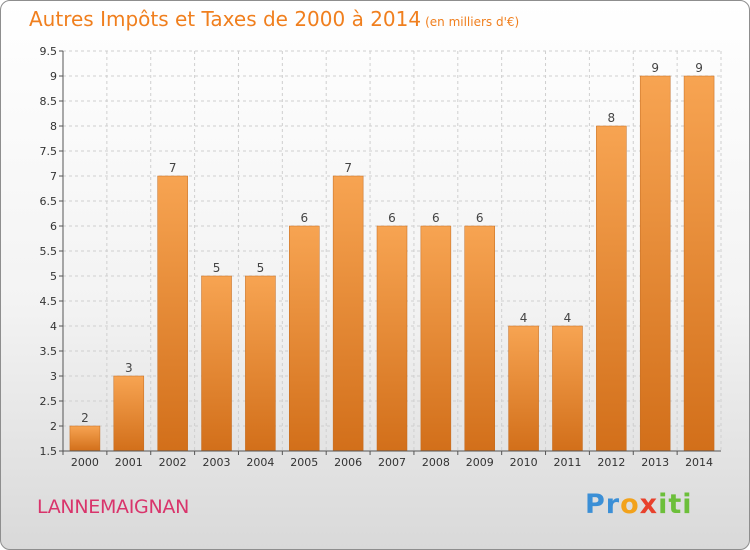 The height and width of the screenshot is (550, 750). I want to click on y-tick-label: 4, so click(53, 326).